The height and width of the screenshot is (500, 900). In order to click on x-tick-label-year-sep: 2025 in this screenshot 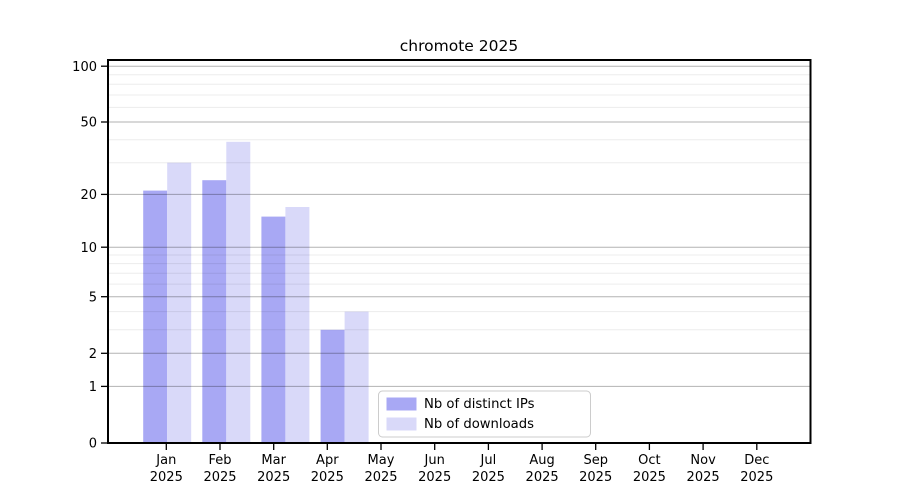, I will do `click(595, 477)`.